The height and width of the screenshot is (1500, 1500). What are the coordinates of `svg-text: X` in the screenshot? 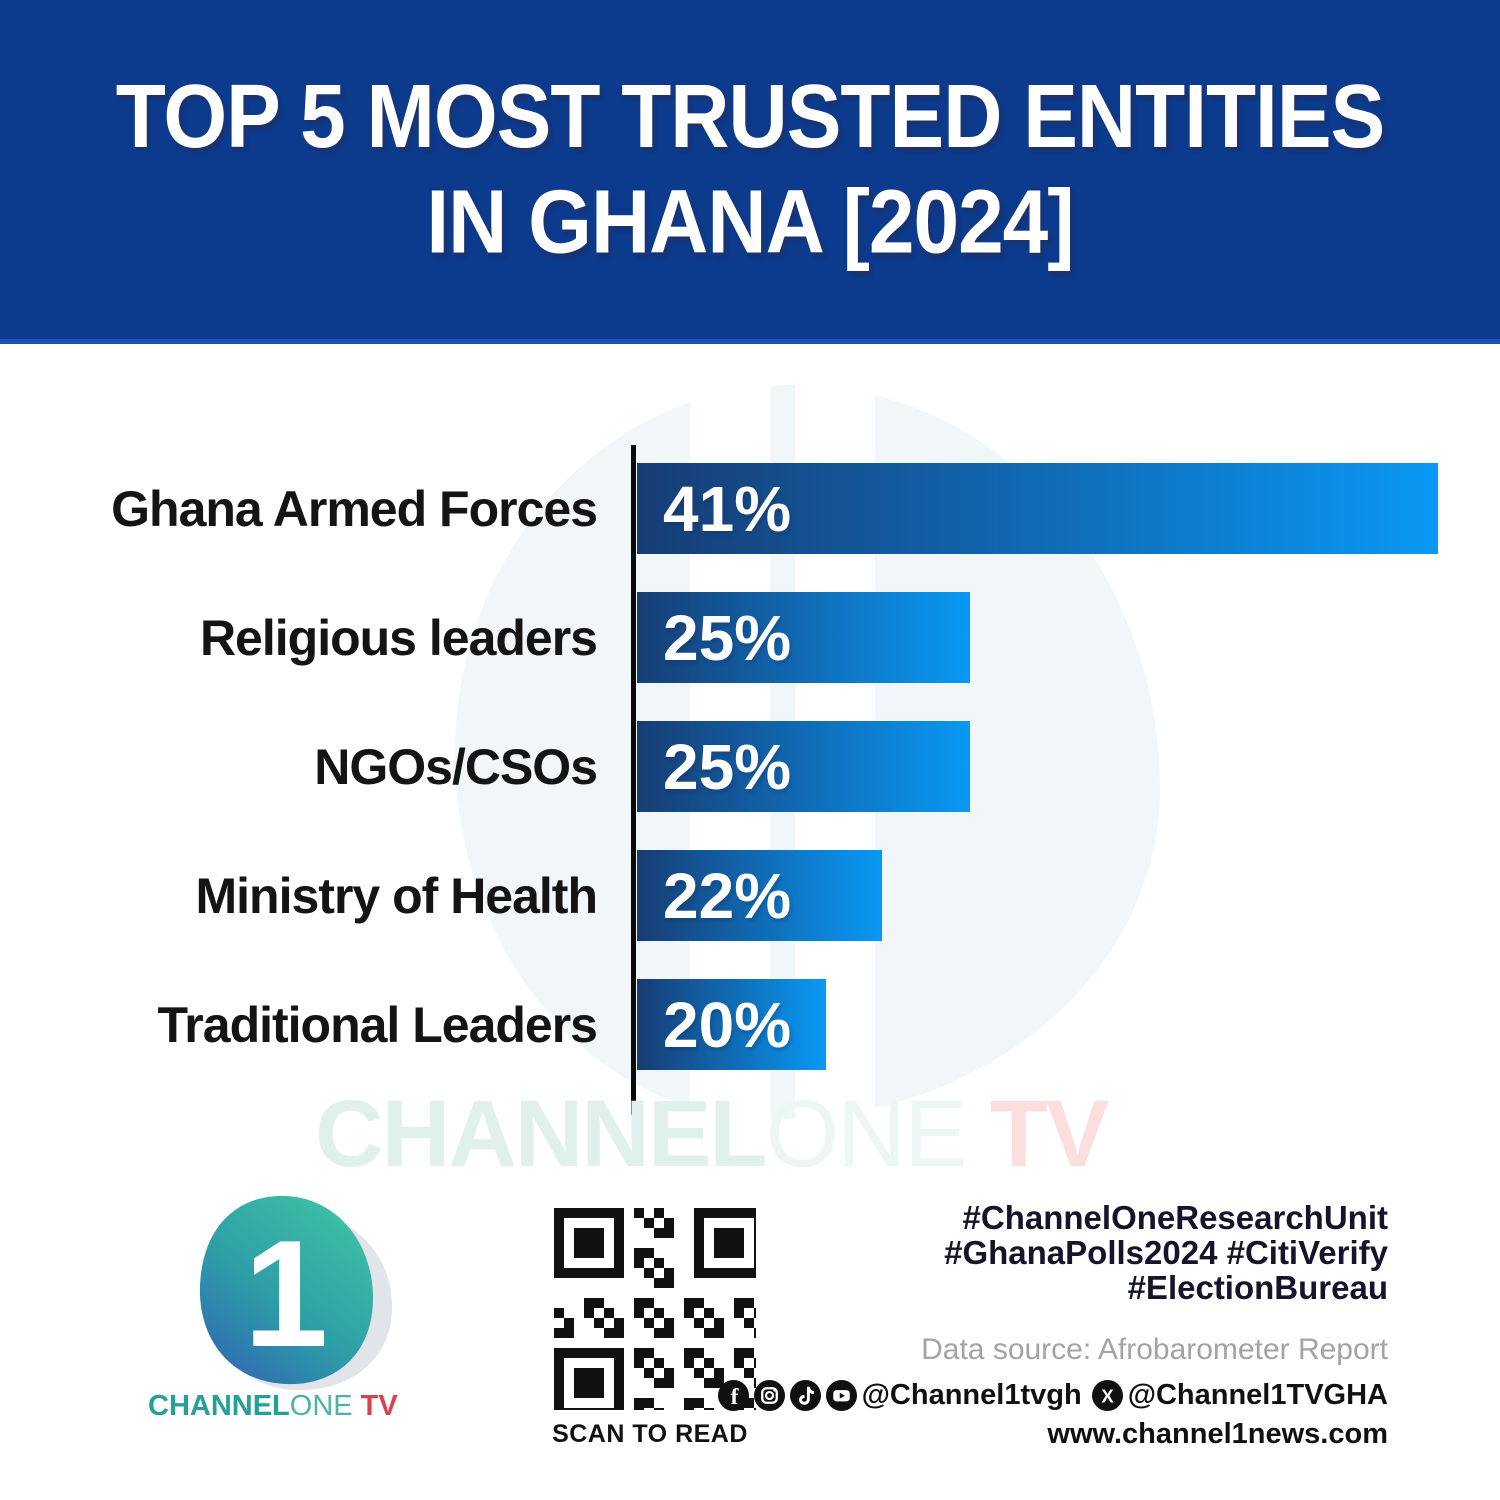 It's located at (1107, 1395).